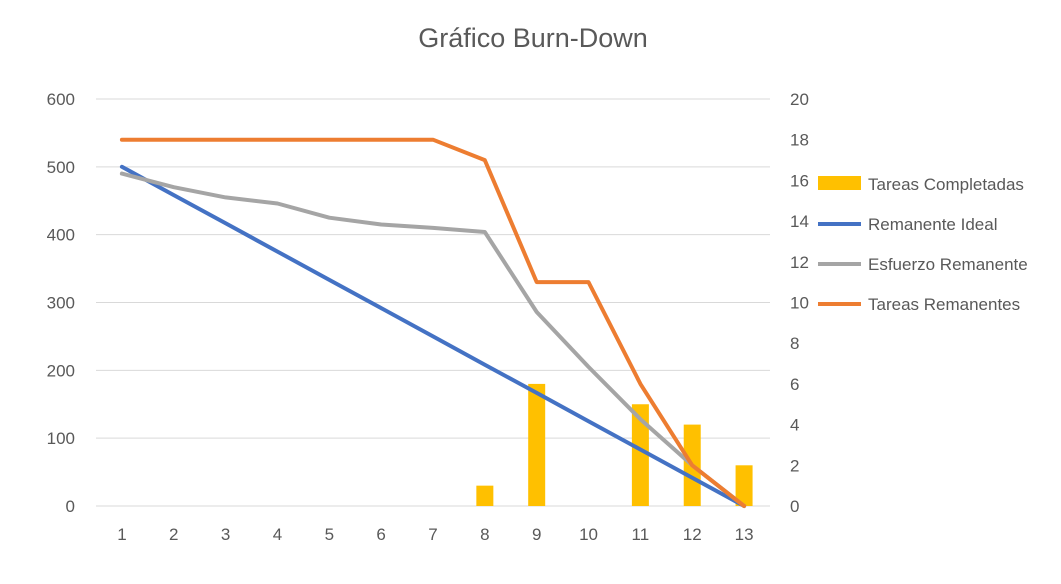  What do you see at coordinates (61, 99) in the screenshot?
I see `left-axis-tick-label: 600` at bounding box center [61, 99].